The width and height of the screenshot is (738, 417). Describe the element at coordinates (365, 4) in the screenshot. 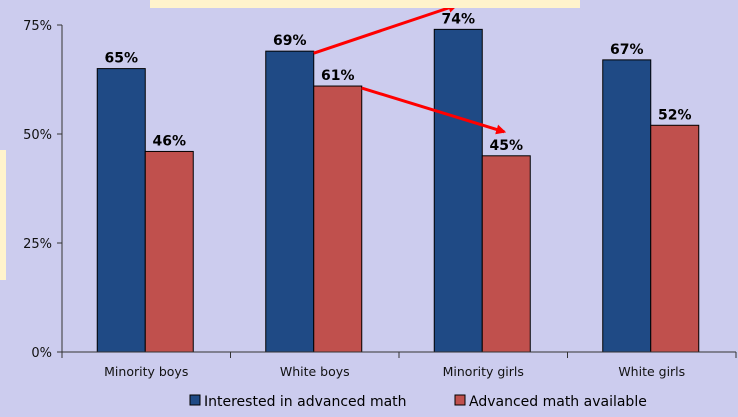

I see `decorative-band-top` at that location.